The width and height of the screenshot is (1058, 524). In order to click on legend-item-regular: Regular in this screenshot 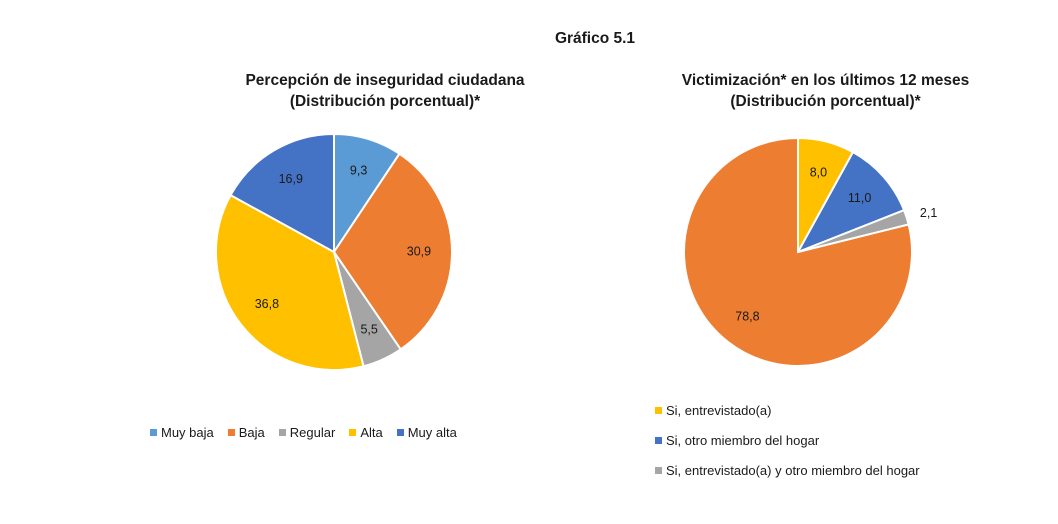, I will do `click(307, 432)`.